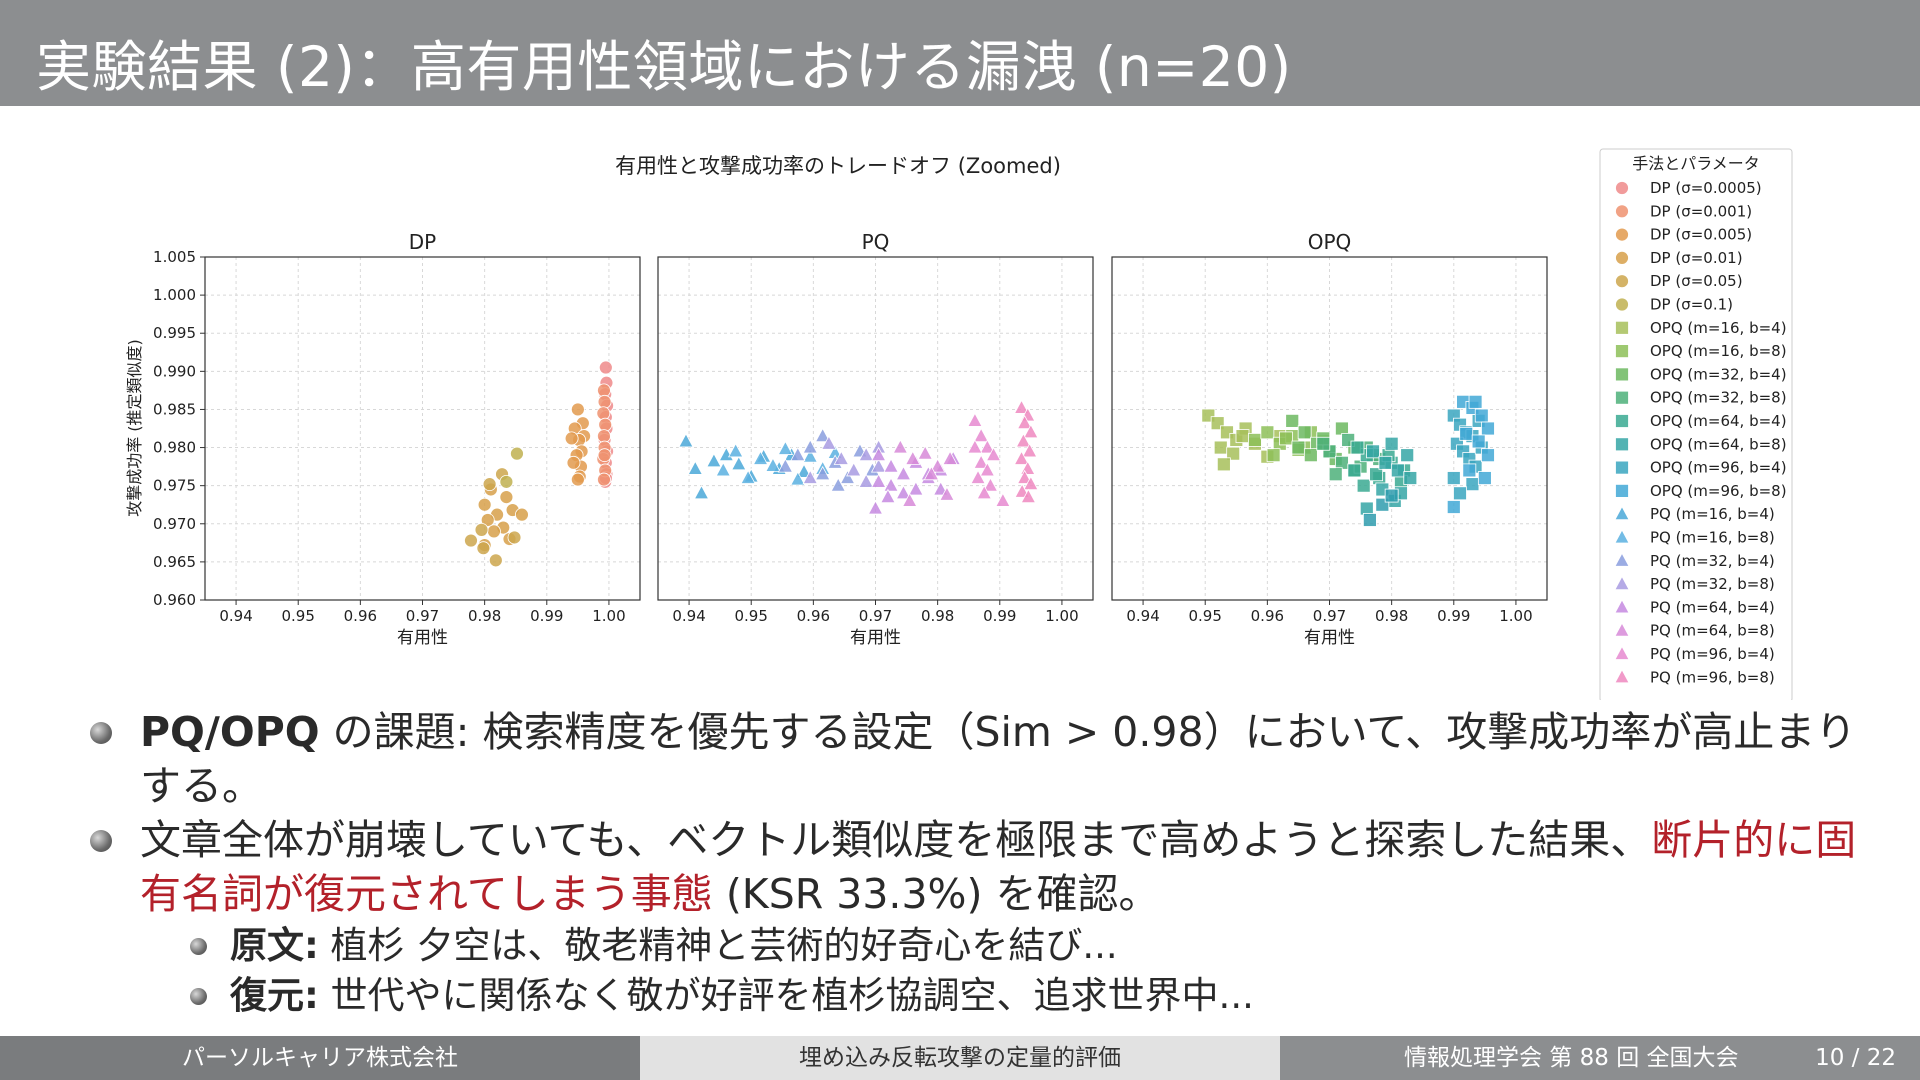  What do you see at coordinates (1691, 305) in the screenshot?
I see `legend-label: DP (σ=0.1)` at bounding box center [1691, 305].